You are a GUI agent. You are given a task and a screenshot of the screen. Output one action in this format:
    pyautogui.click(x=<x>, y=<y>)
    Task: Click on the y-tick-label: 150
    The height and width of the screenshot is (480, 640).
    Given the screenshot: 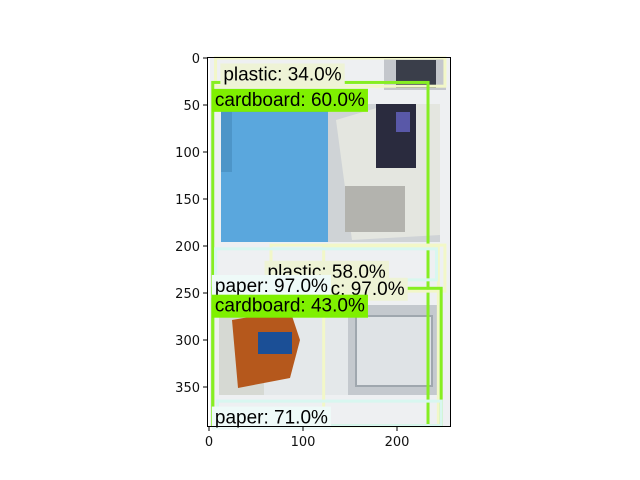 What is the action you would take?
    pyautogui.click(x=187, y=200)
    